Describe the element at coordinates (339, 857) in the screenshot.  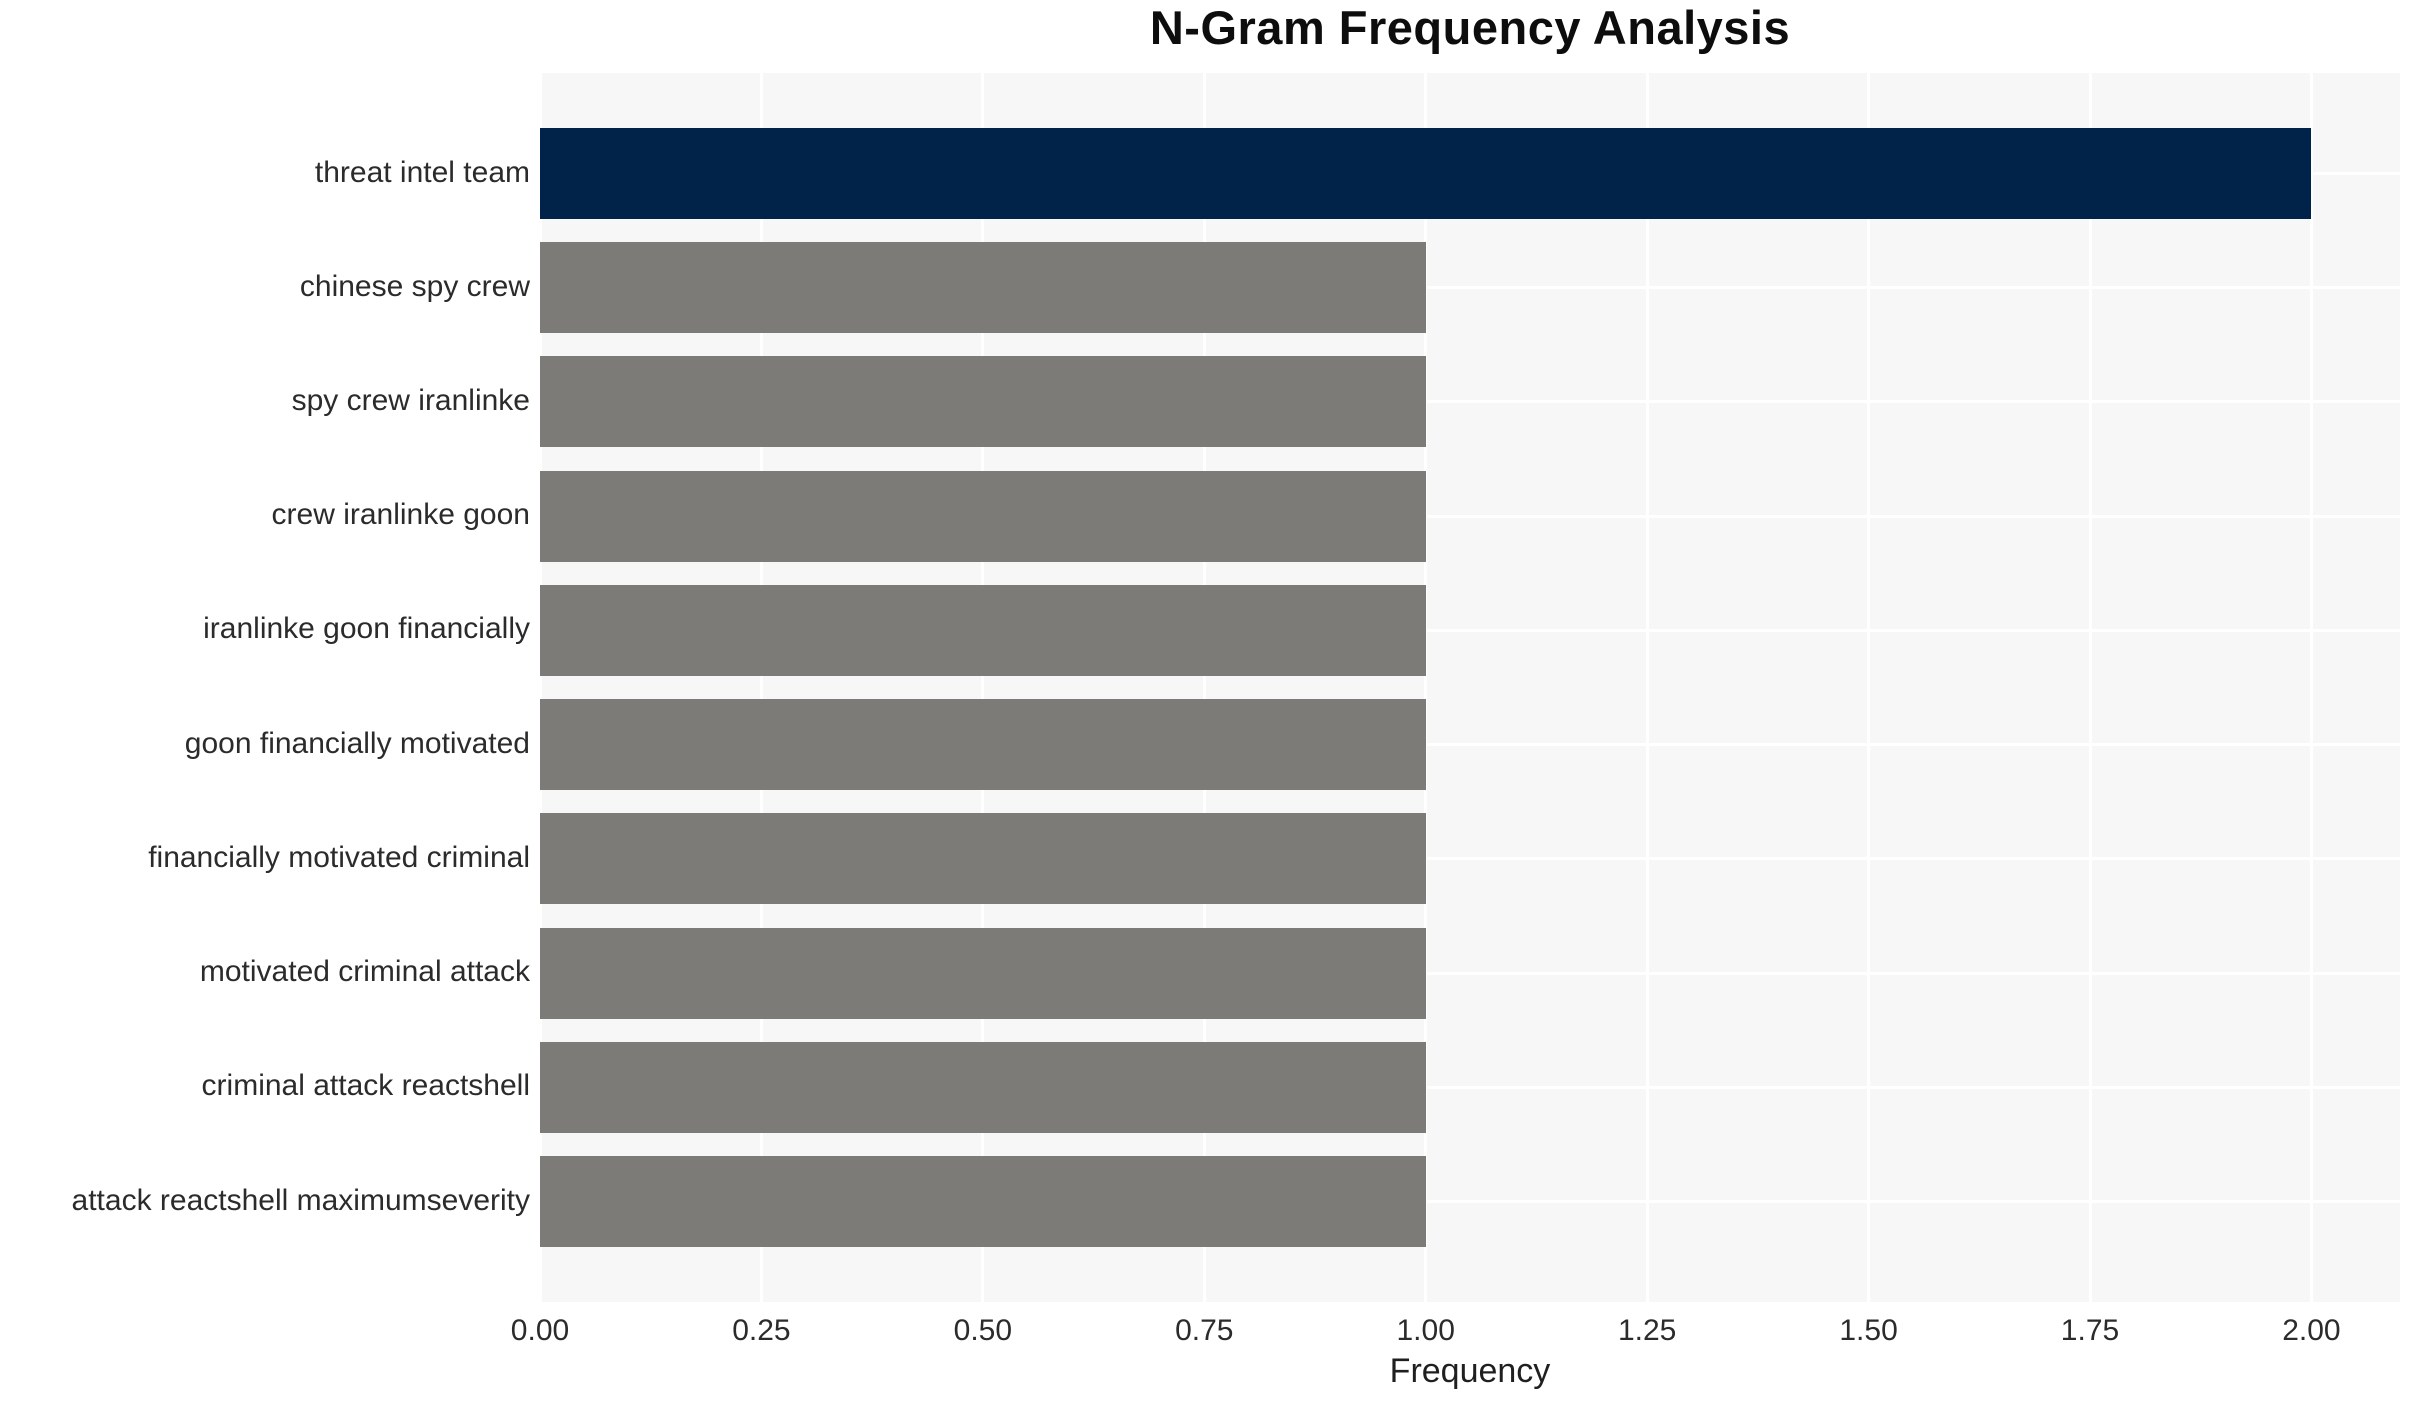
I see `y-axis-label: financially motivated criminal` at that location.